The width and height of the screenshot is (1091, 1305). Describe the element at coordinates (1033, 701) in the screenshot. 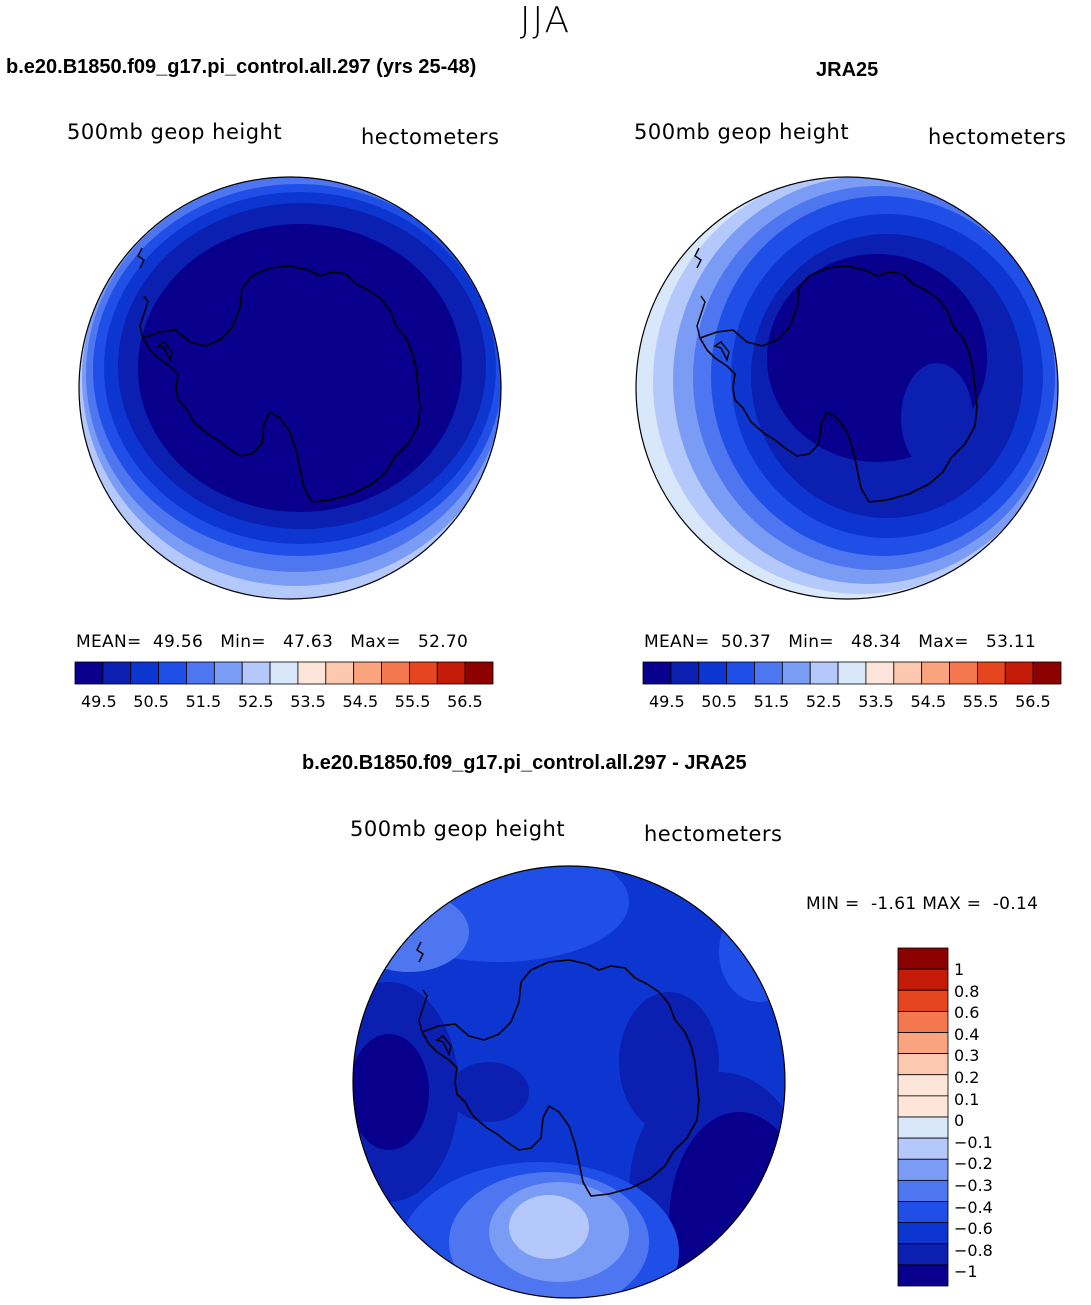

I see `panel2-colorbar-tick: 56.5` at that location.